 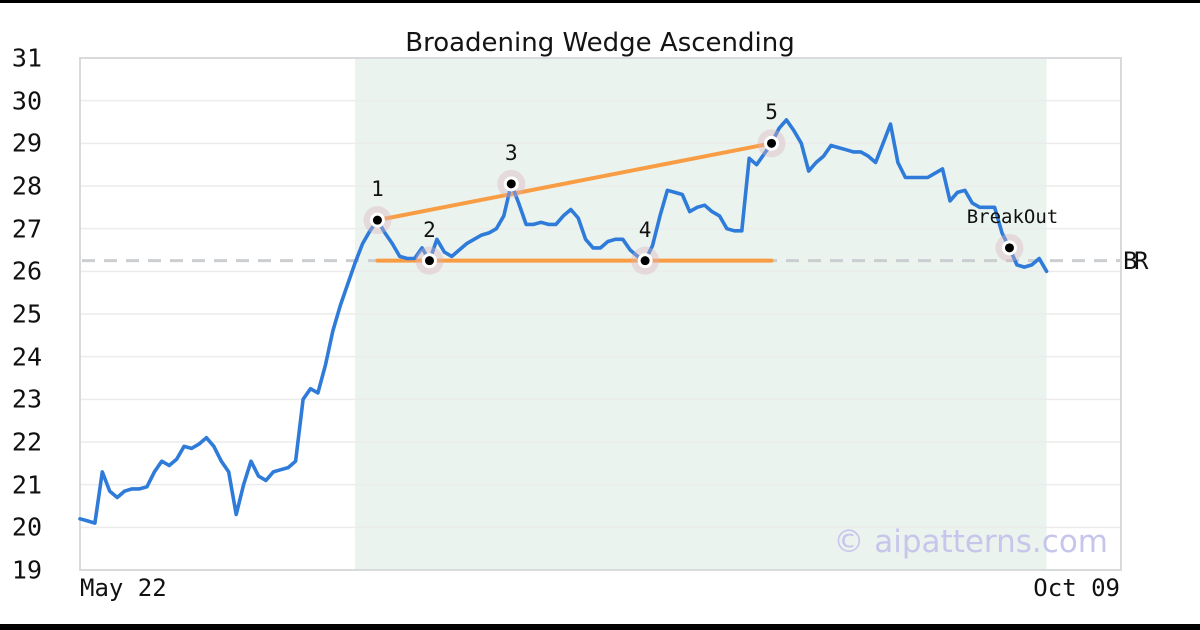 I want to click on breakout-marker-dot, so click(x=1009, y=248).